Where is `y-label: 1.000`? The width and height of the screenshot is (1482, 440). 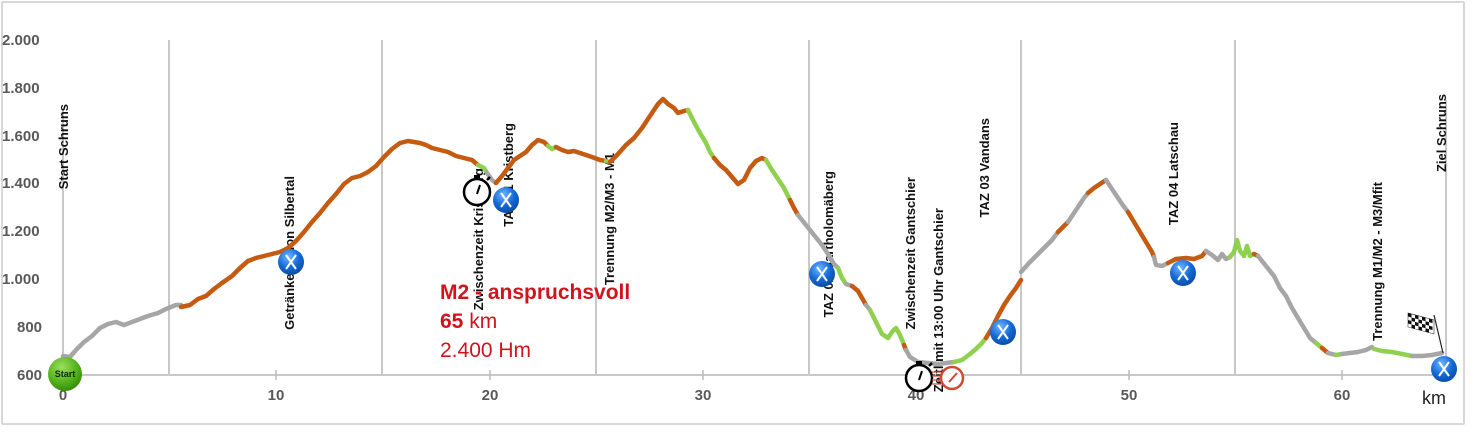
y-label: 1.000 is located at coordinates (21, 279).